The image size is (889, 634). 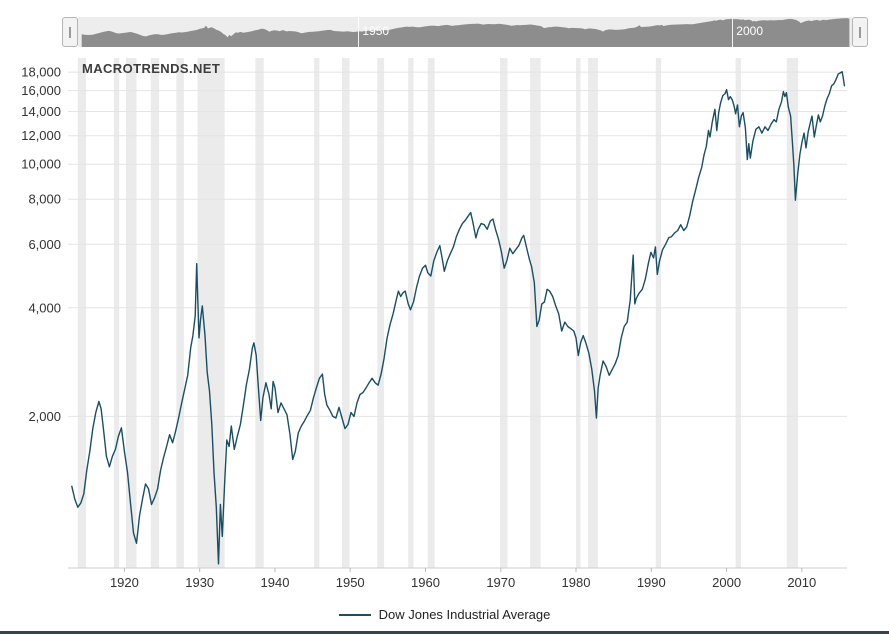 What do you see at coordinates (425, 582) in the screenshot?
I see `x-axis-label: 1960` at bounding box center [425, 582].